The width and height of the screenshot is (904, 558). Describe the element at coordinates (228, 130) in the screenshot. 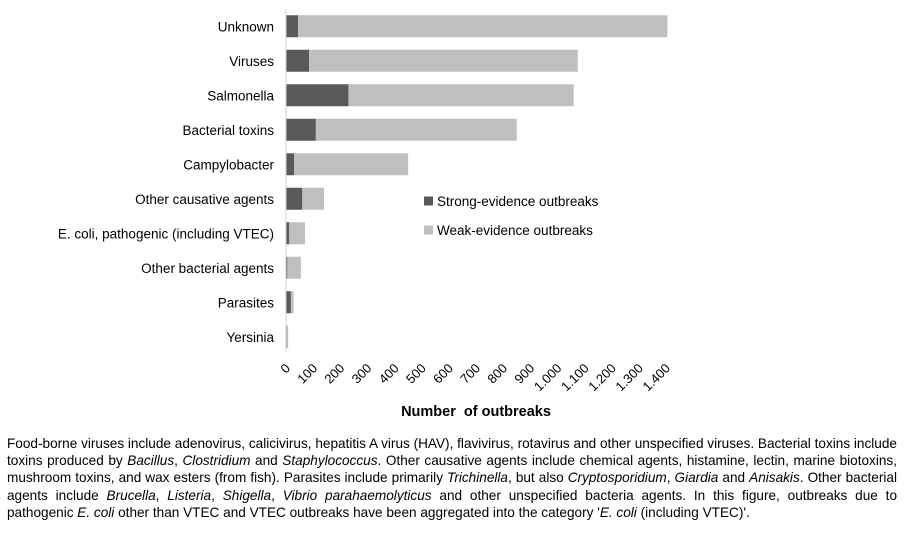

I see `category-label: Bacterial toxins` at that location.